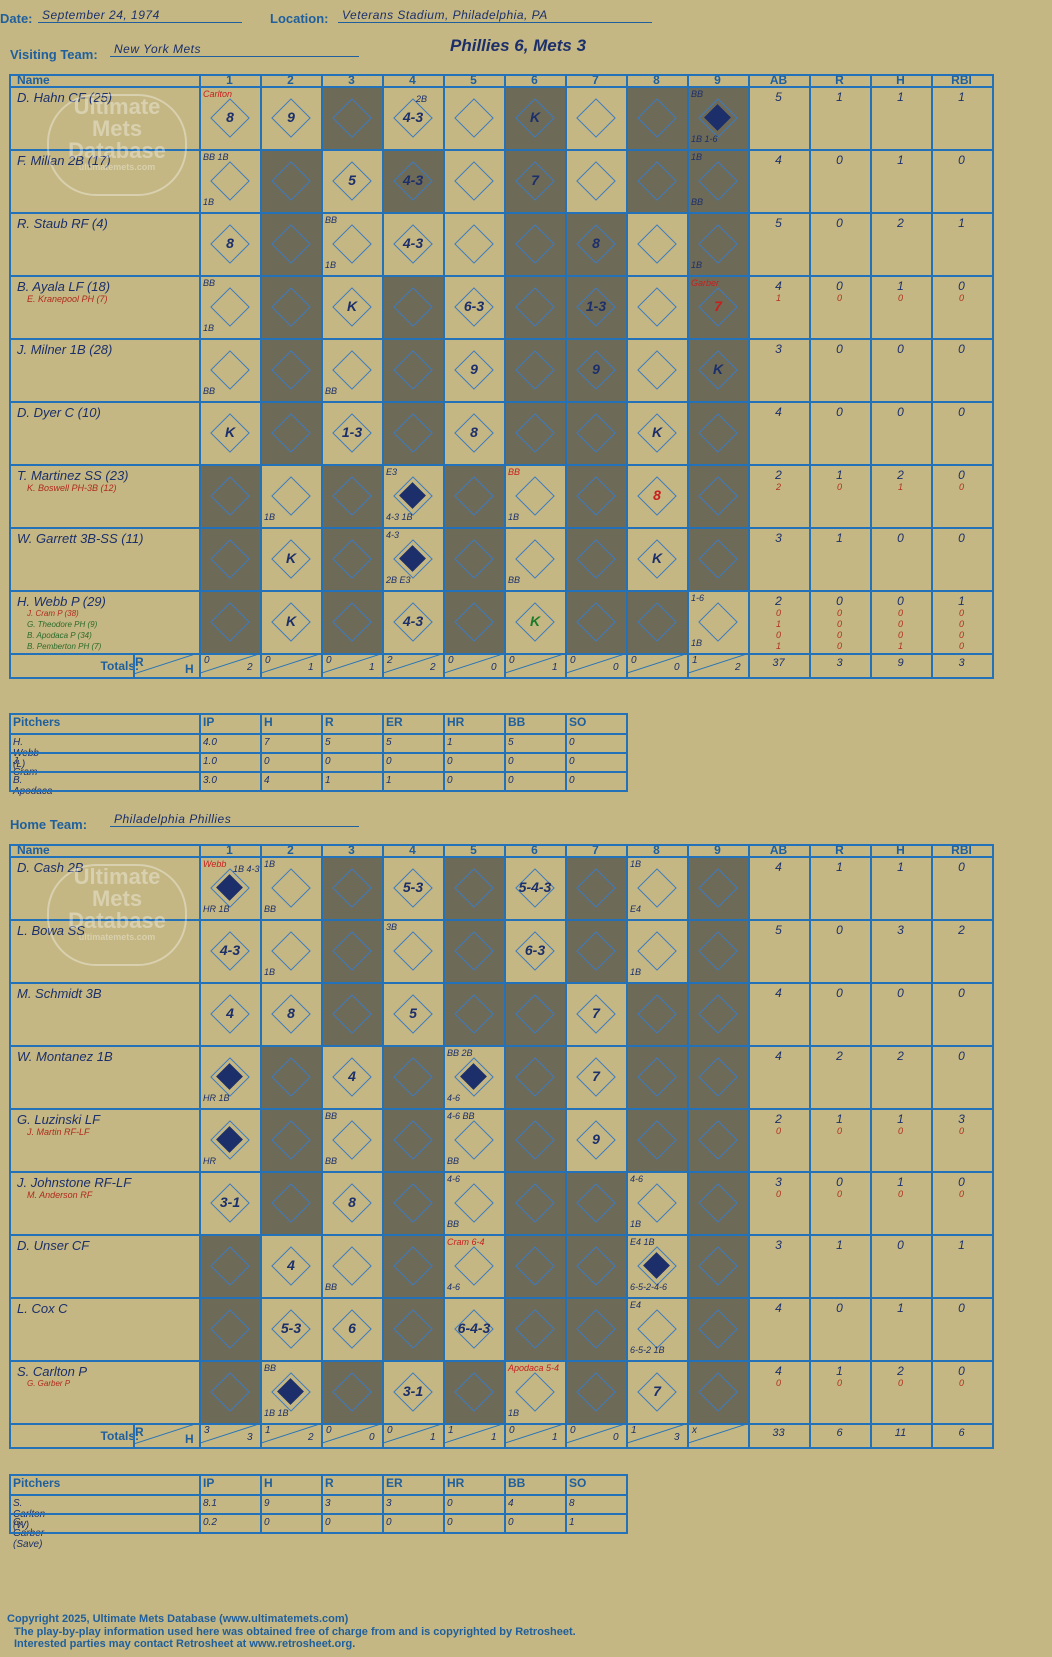 The width and height of the screenshot is (1052, 1657). Describe the element at coordinates (694, 1430) in the screenshot. I see `inning-runs: x` at that location.